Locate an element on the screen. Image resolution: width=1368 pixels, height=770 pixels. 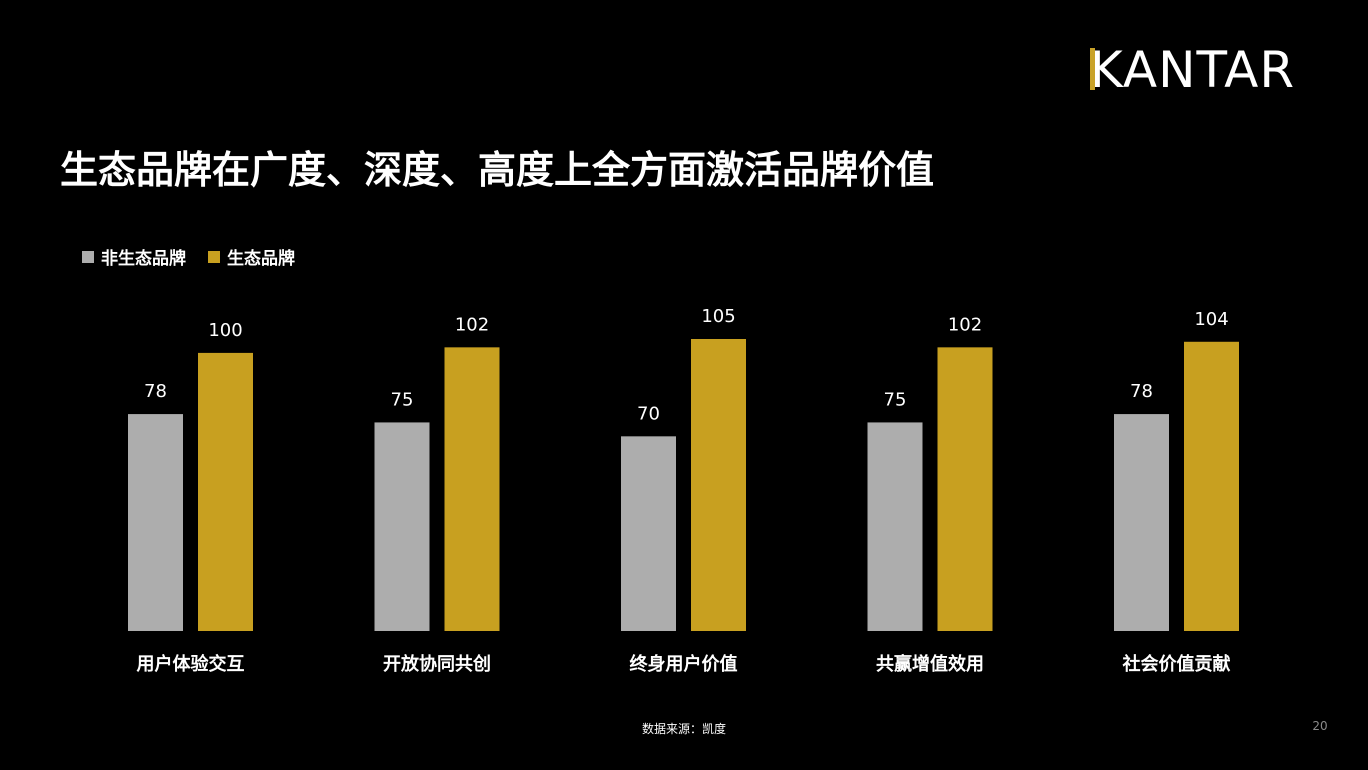
data-label-ecosystem-1: 100 is located at coordinates (225, 330).